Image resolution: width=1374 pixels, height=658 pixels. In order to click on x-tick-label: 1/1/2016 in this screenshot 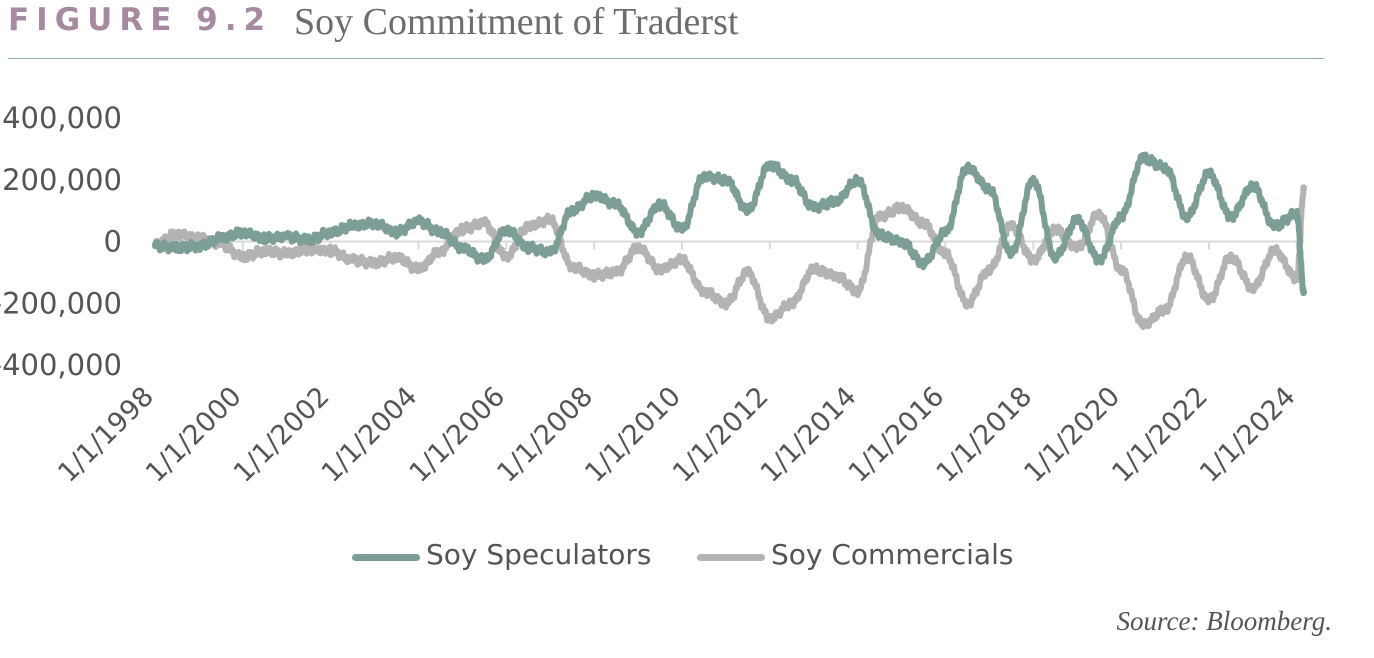, I will do `click(897, 435)`.